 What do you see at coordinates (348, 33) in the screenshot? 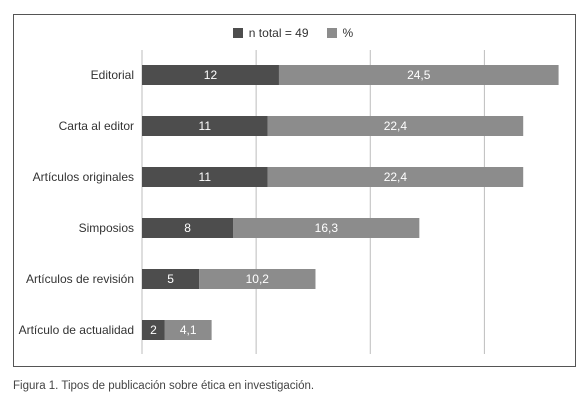
I see `legend-label-percent: %` at bounding box center [348, 33].